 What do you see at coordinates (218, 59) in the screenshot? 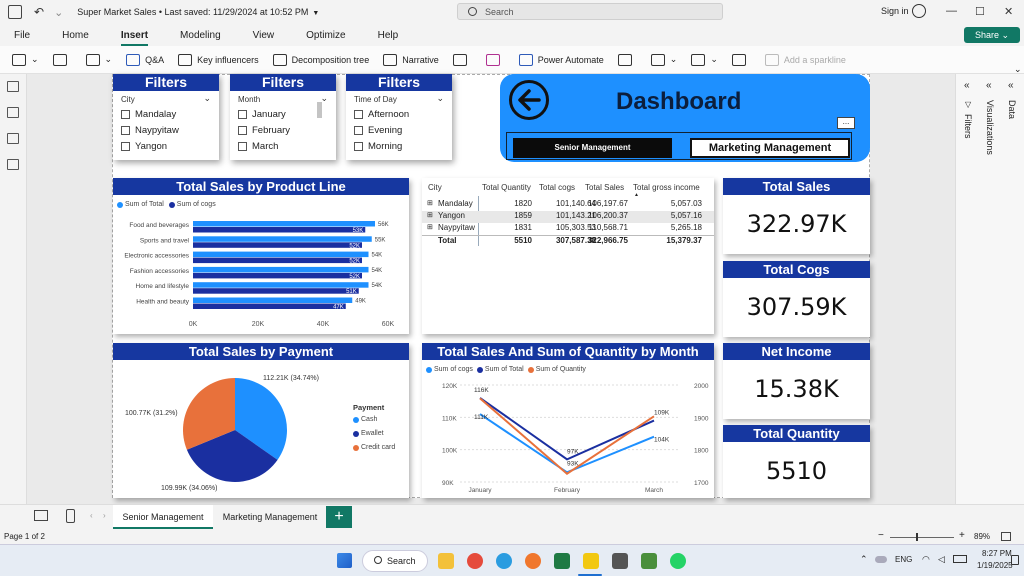
I see `key-influencers-button: Key influencers` at bounding box center [218, 59].